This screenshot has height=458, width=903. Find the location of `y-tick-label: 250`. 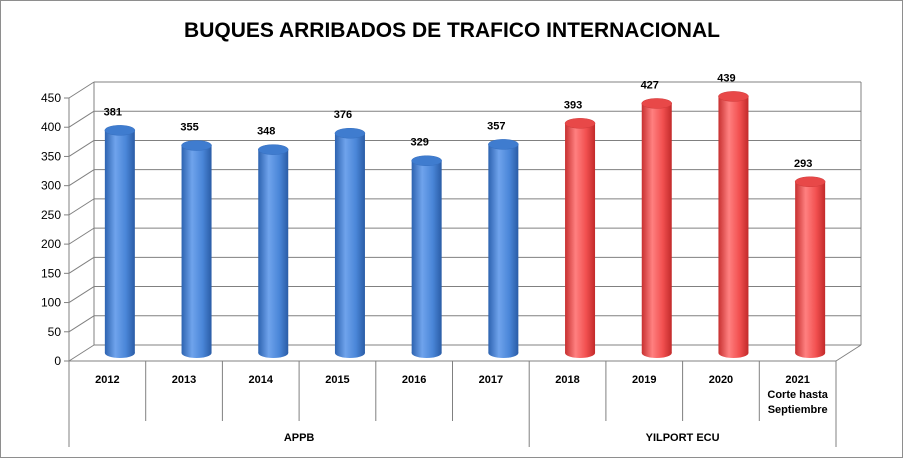

y-tick-label: 250 is located at coordinates (51, 215).